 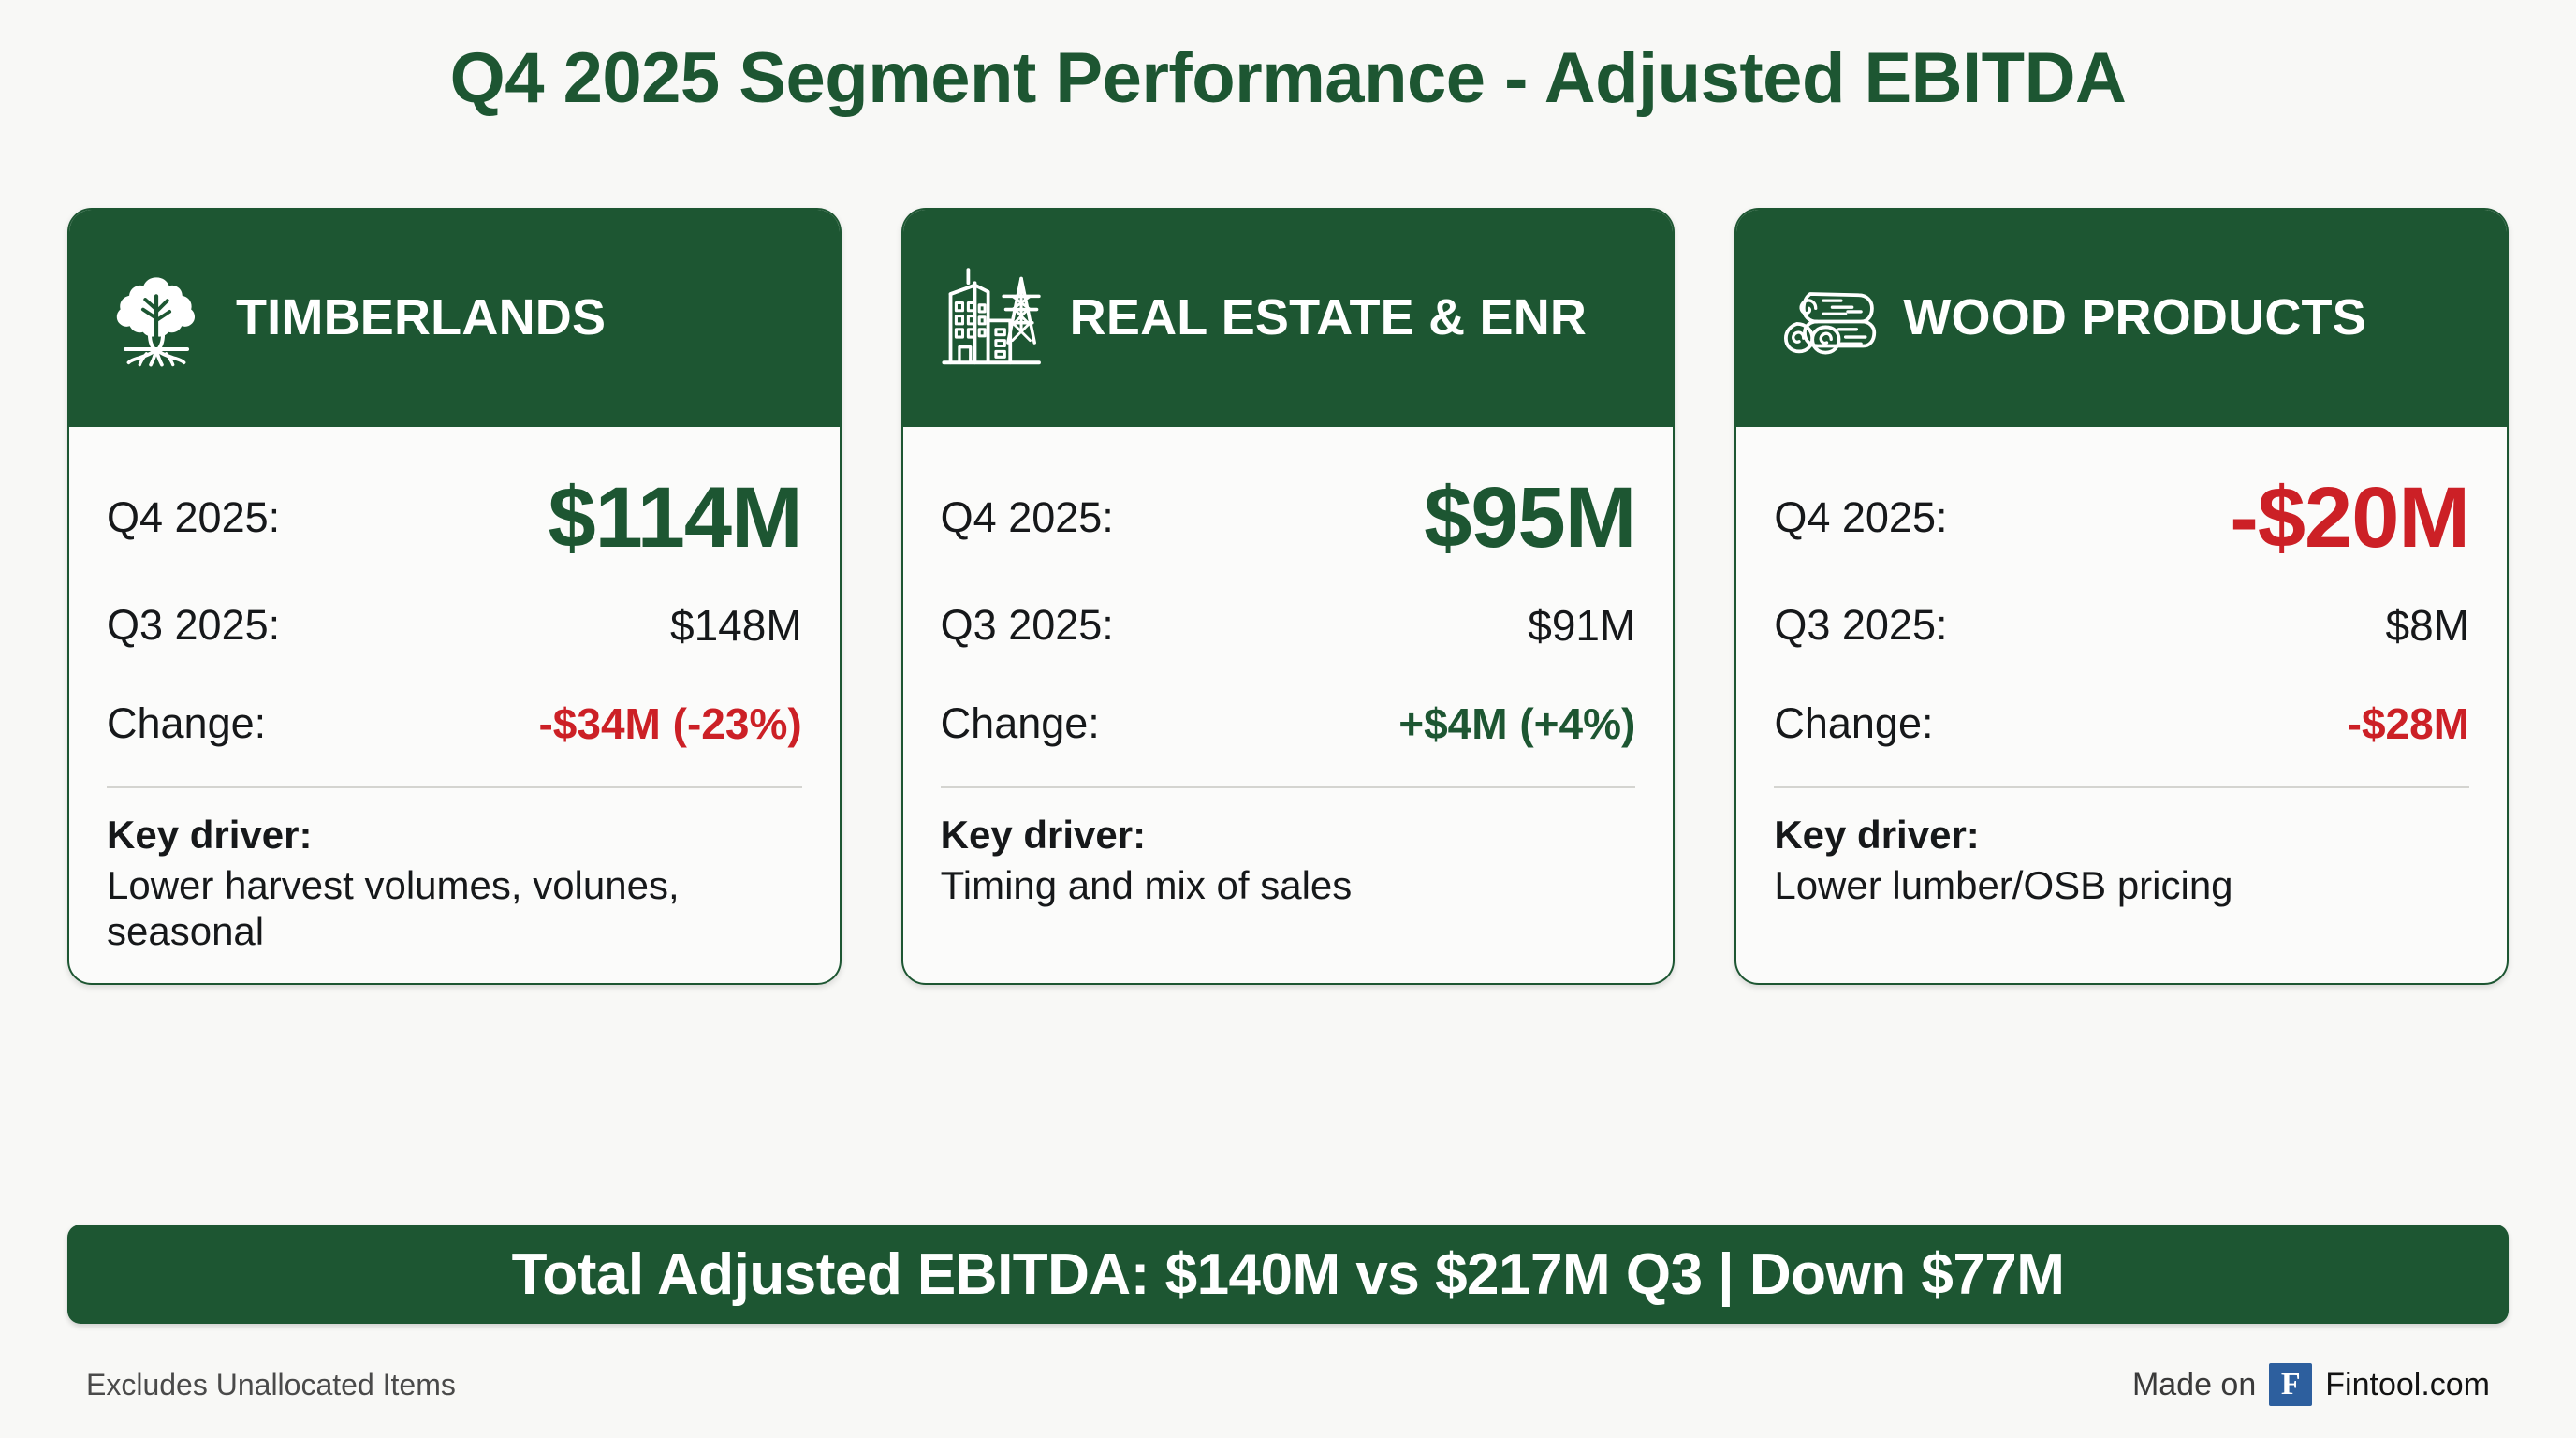 What do you see at coordinates (2350, 517) in the screenshot?
I see `q4-value: -$20M` at bounding box center [2350, 517].